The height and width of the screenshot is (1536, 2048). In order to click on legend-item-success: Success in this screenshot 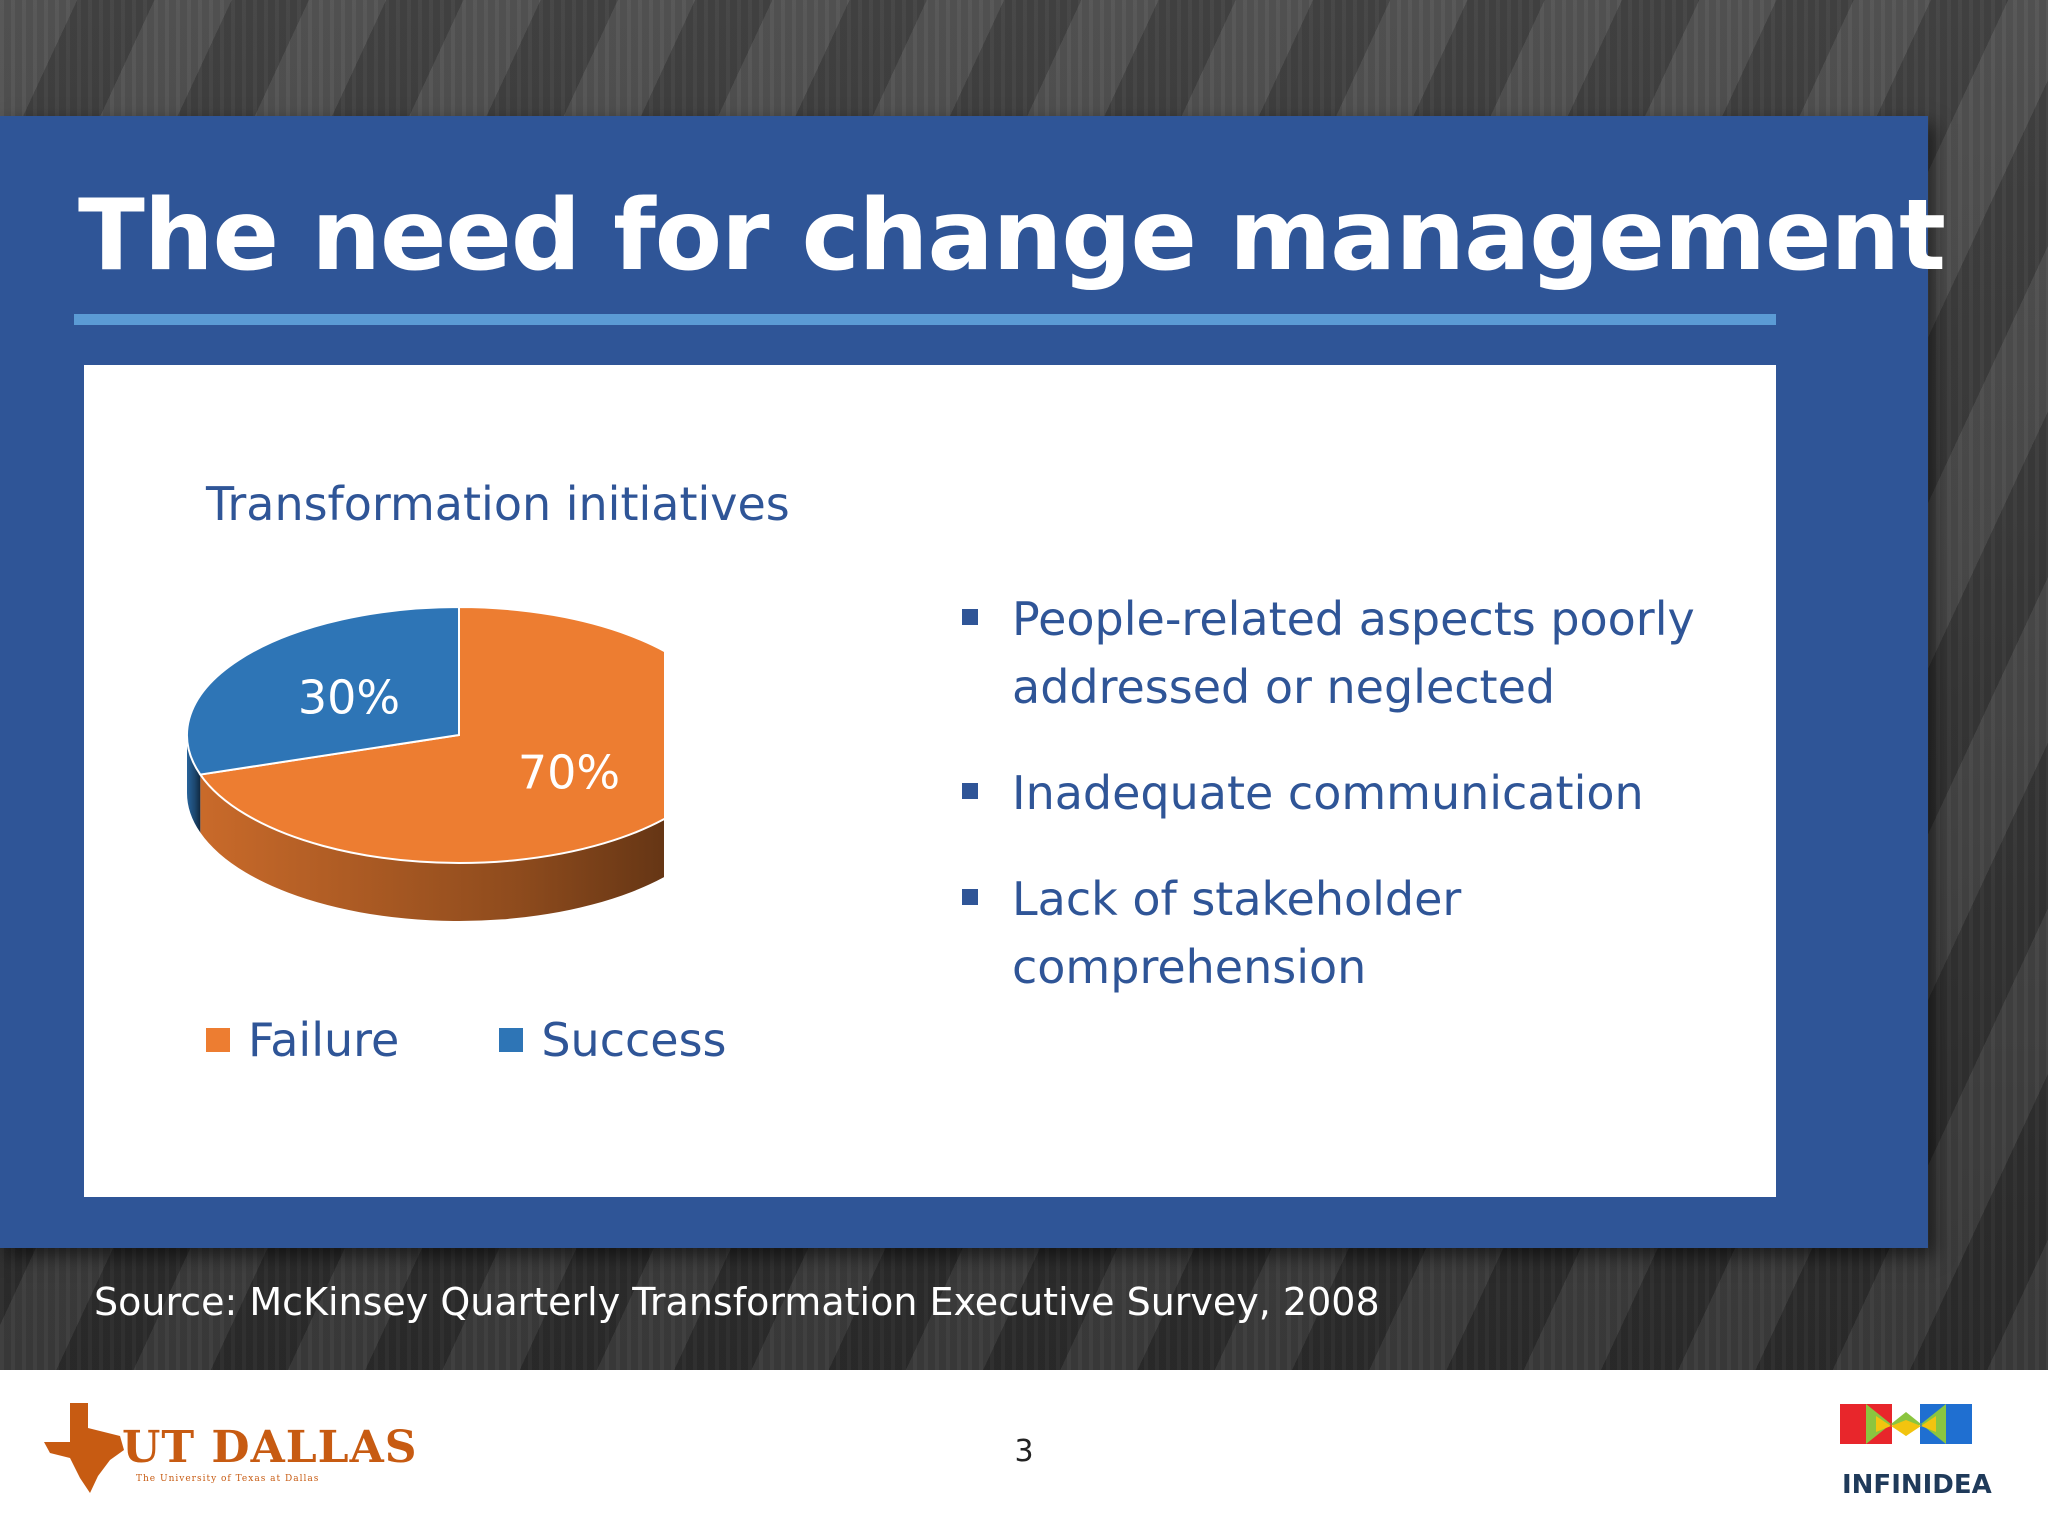, I will do `click(613, 1040)`.